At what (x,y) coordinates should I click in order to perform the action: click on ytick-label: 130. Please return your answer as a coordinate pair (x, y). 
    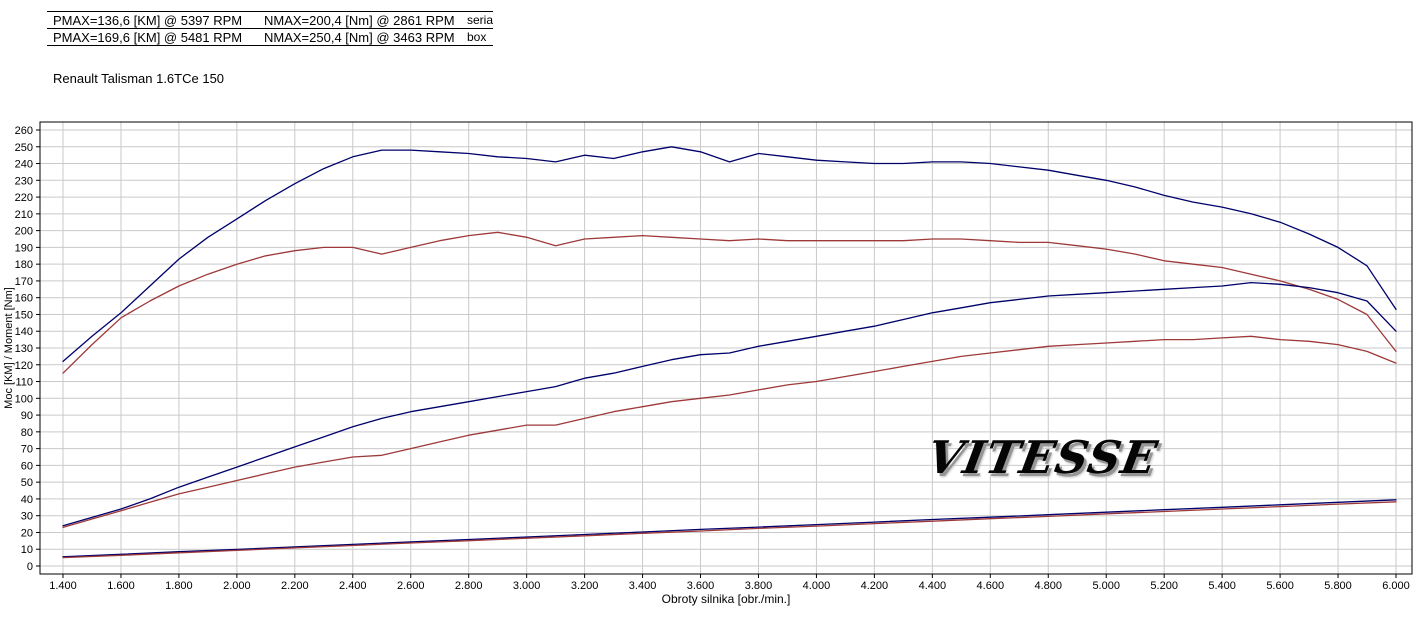
    Looking at the image, I should click on (24, 349).